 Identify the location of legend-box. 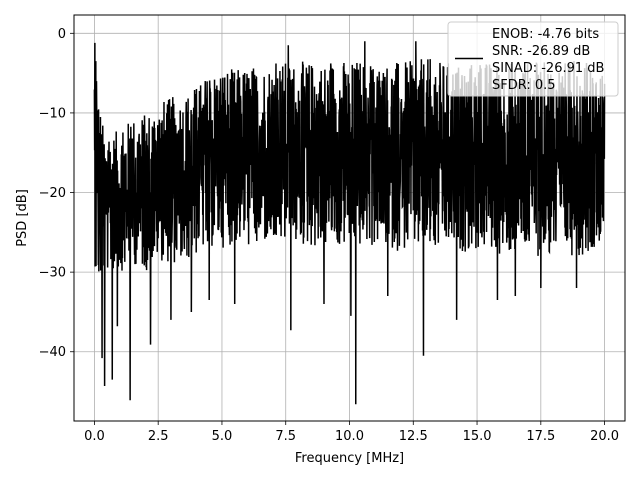
(533, 59).